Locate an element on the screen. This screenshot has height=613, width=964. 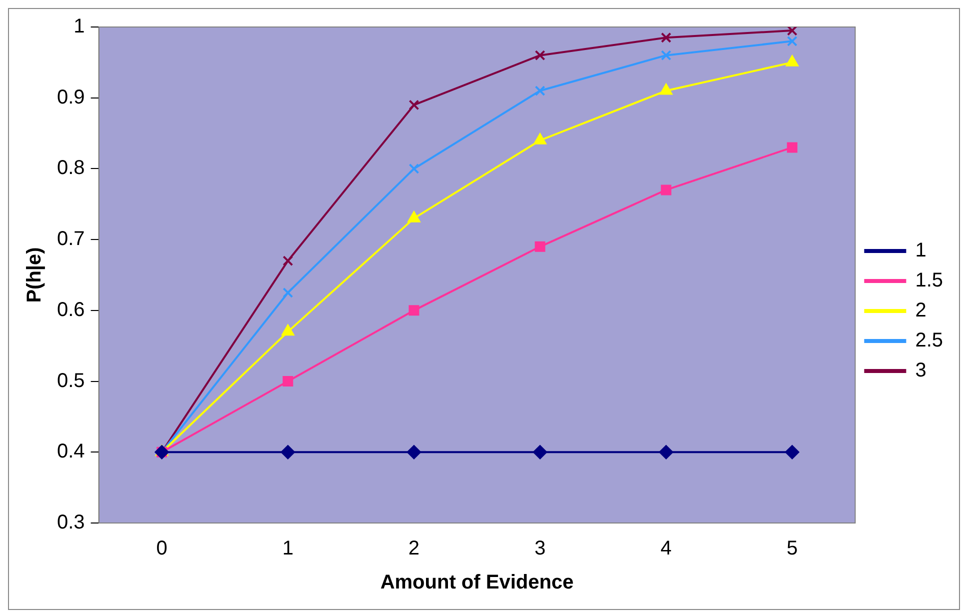
x-tick-label: 2 is located at coordinates (414, 549).